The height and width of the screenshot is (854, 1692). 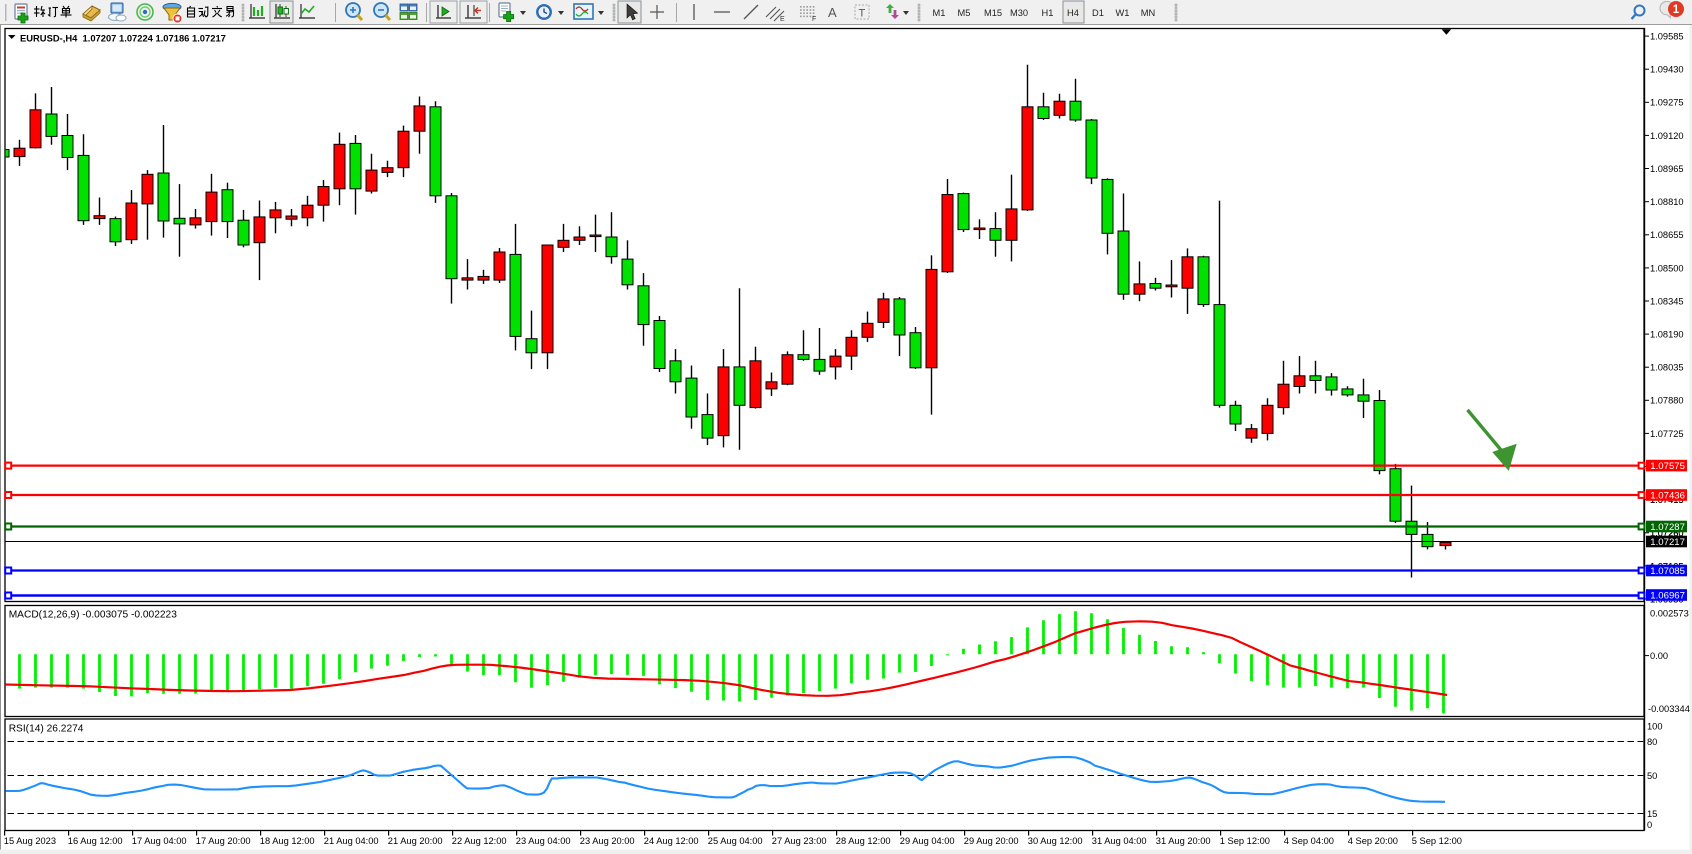 I want to click on svg-text: 24 Aug 12:00, so click(x=671, y=841).